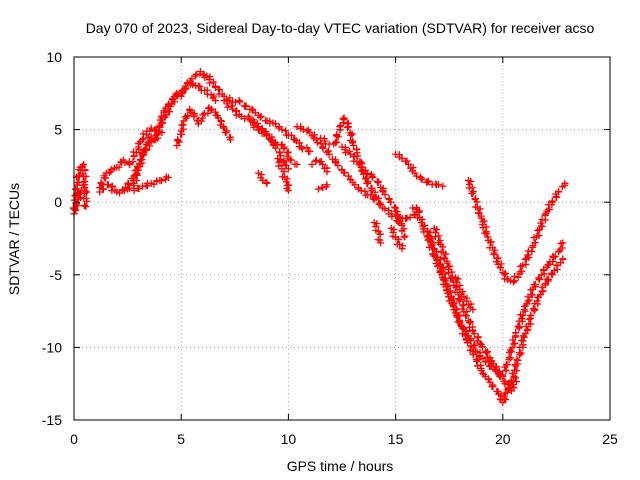  I want to click on y-tick-label: -15, so click(52, 420).